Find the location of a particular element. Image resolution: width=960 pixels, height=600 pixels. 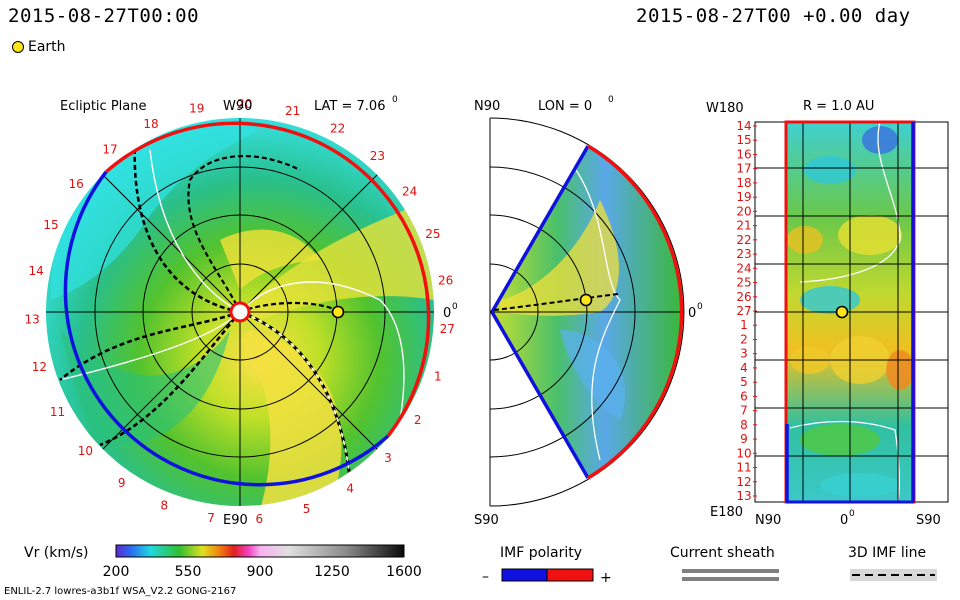

earth-legend: Earth is located at coordinates (39, 47).